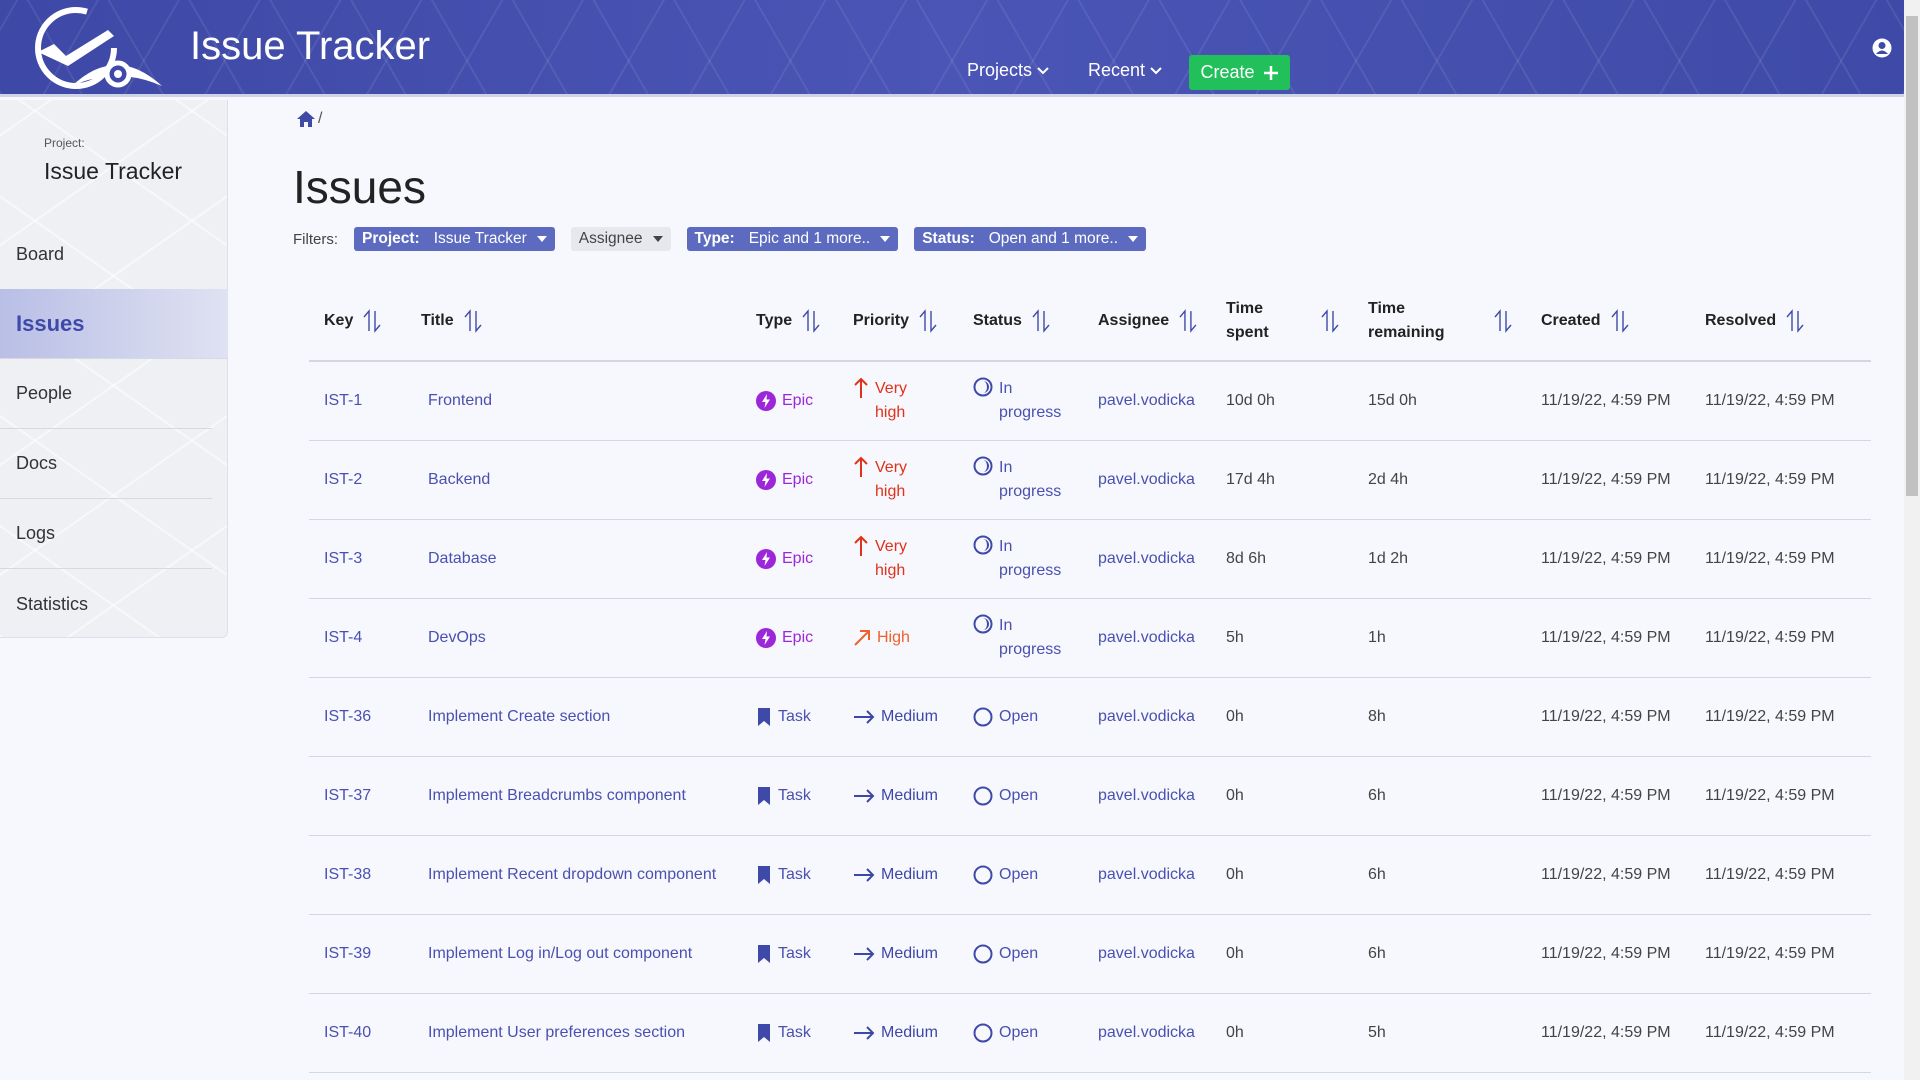 The width and height of the screenshot is (1920, 1080). What do you see at coordinates (573, 480) in the screenshot?
I see `title-cell: Backend` at bounding box center [573, 480].